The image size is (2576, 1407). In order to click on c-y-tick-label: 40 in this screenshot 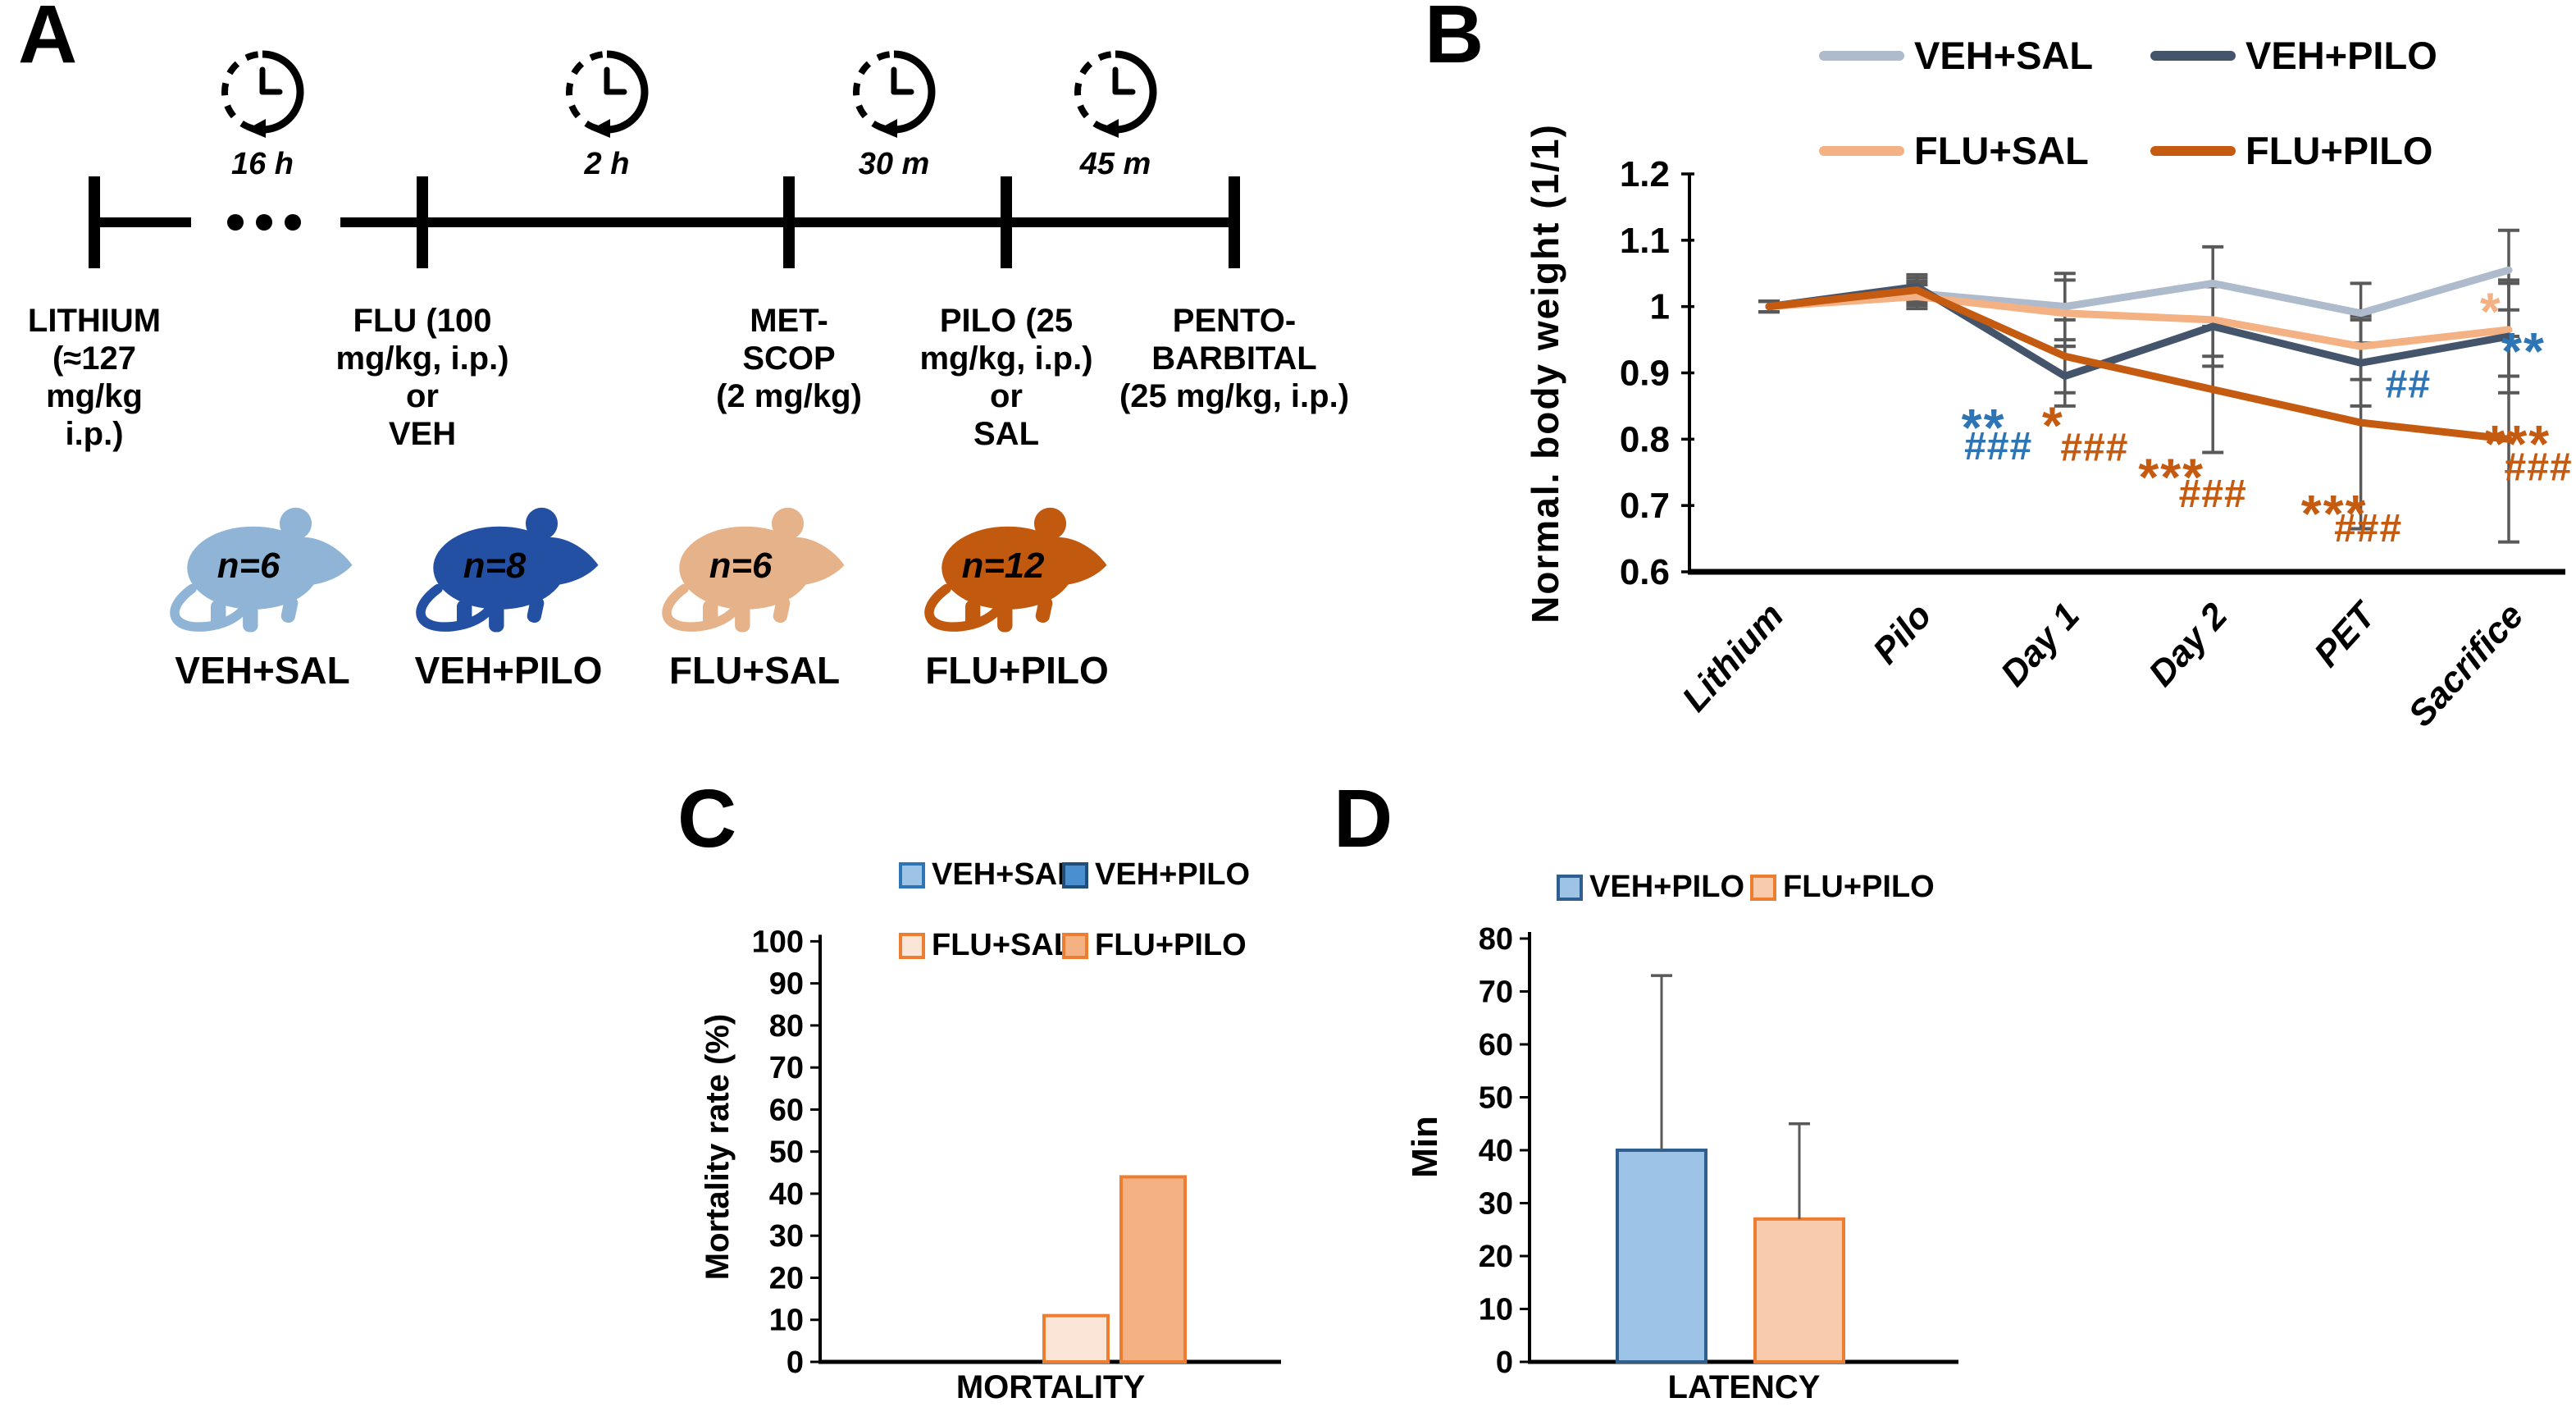, I will do `click(786, 1194)`.